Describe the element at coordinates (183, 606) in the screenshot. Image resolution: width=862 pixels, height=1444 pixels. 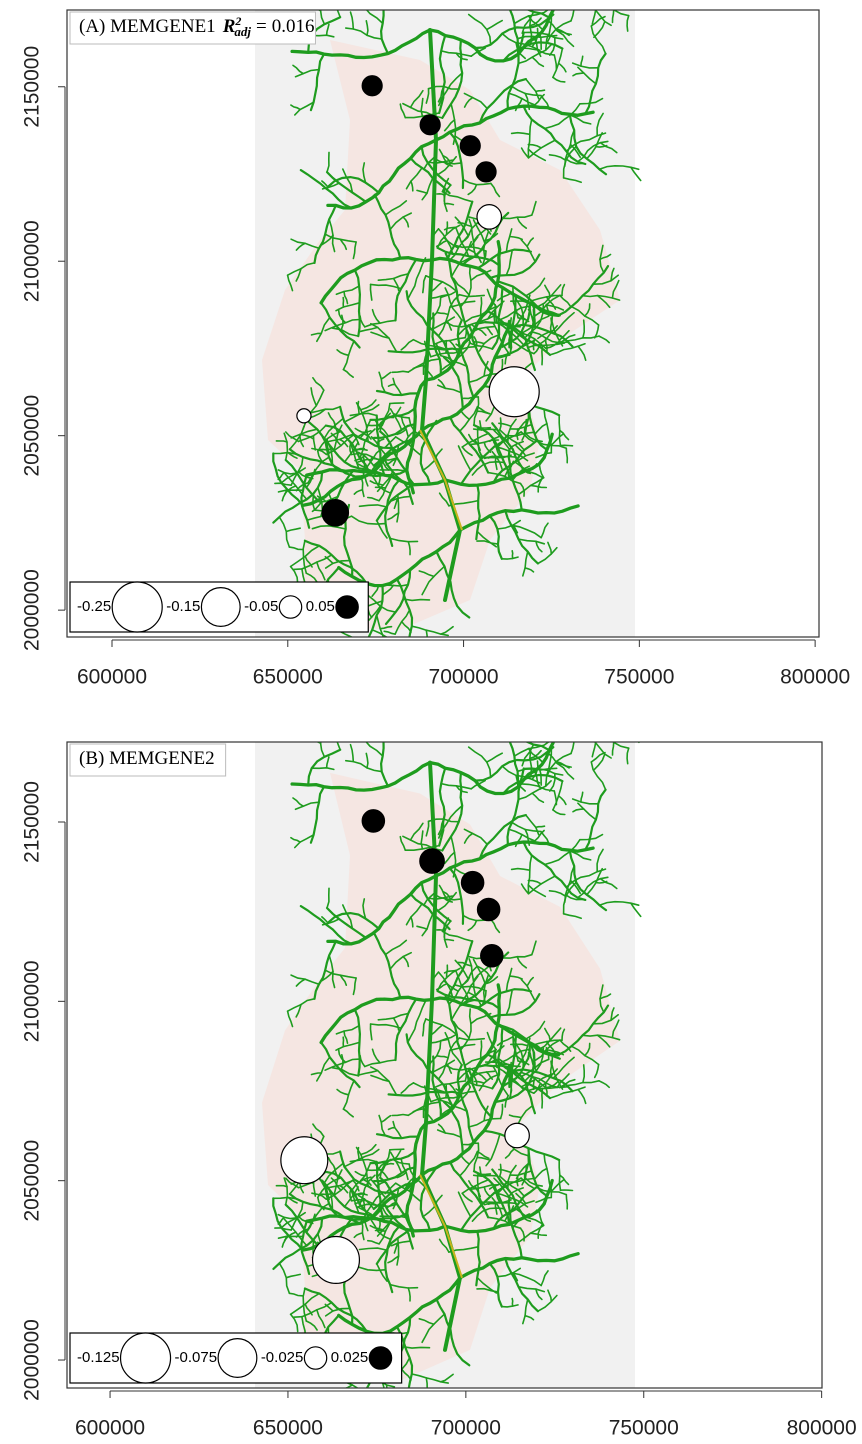
I see `legend-label: -0.15` at that location.